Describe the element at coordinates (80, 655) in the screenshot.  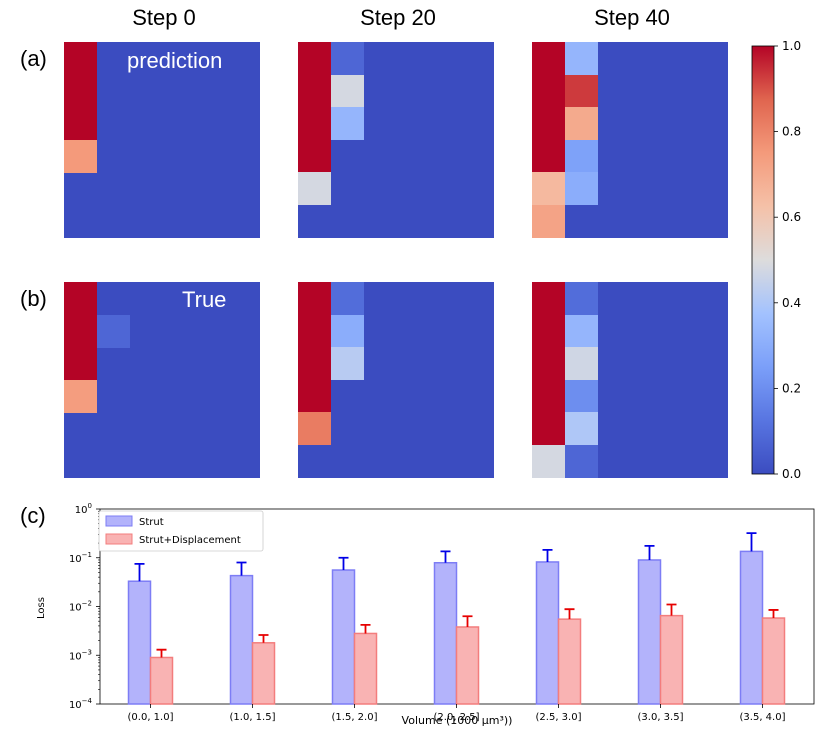
I see `y-tick-label: 10⁻³` at that location.